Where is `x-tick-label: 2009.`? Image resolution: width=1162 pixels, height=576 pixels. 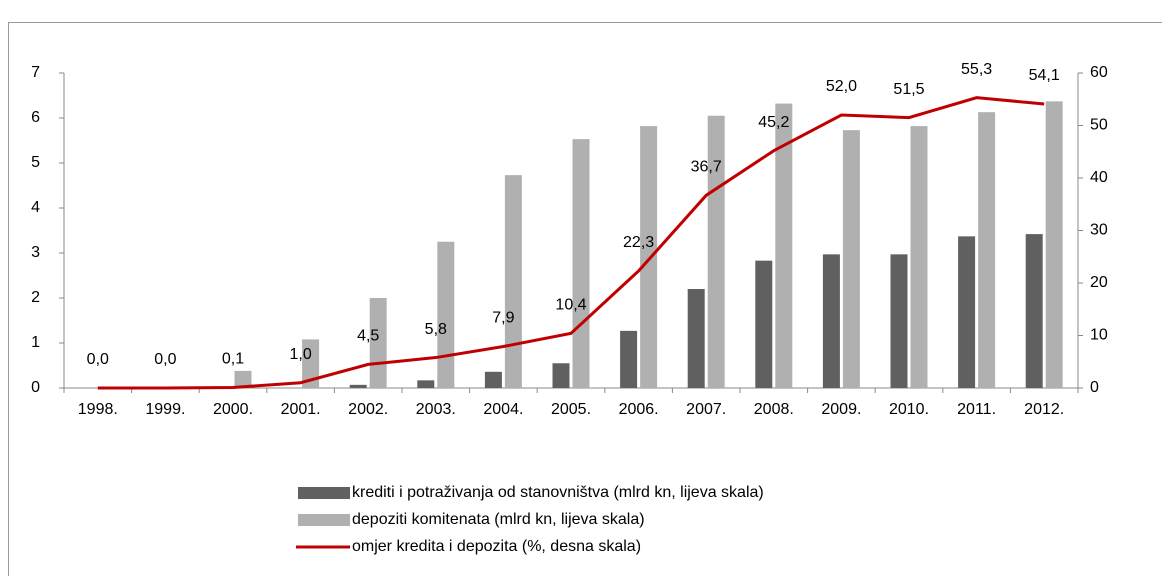
x-tick-label: 2009. is located at coordinates (841, 409).